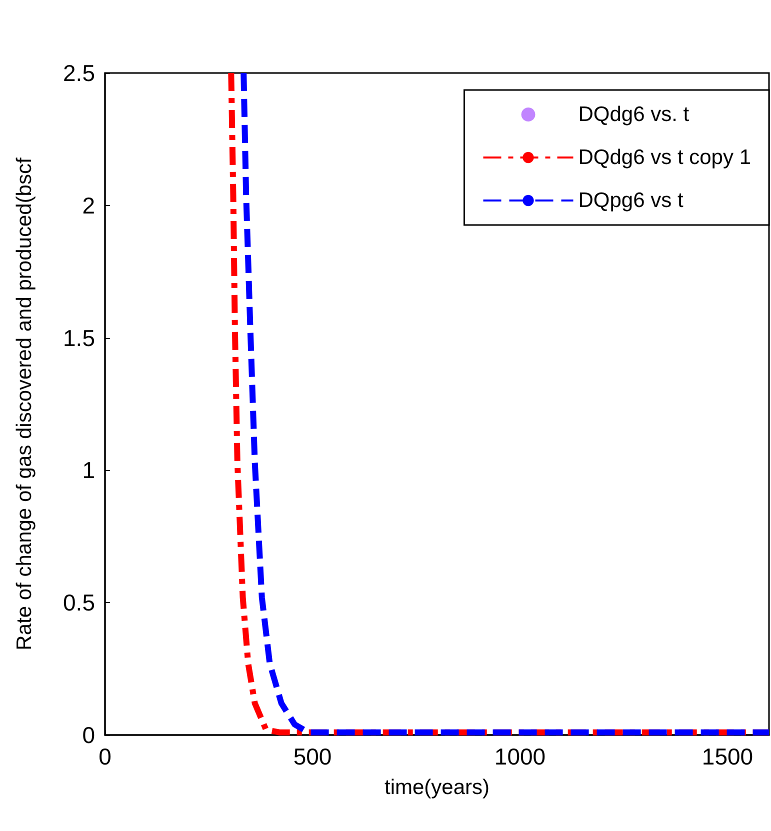  What do you see at coordinates (79, 73) in the screenshot?
I see `y-tick-label: 2.5` at bounding box center [79, 73].